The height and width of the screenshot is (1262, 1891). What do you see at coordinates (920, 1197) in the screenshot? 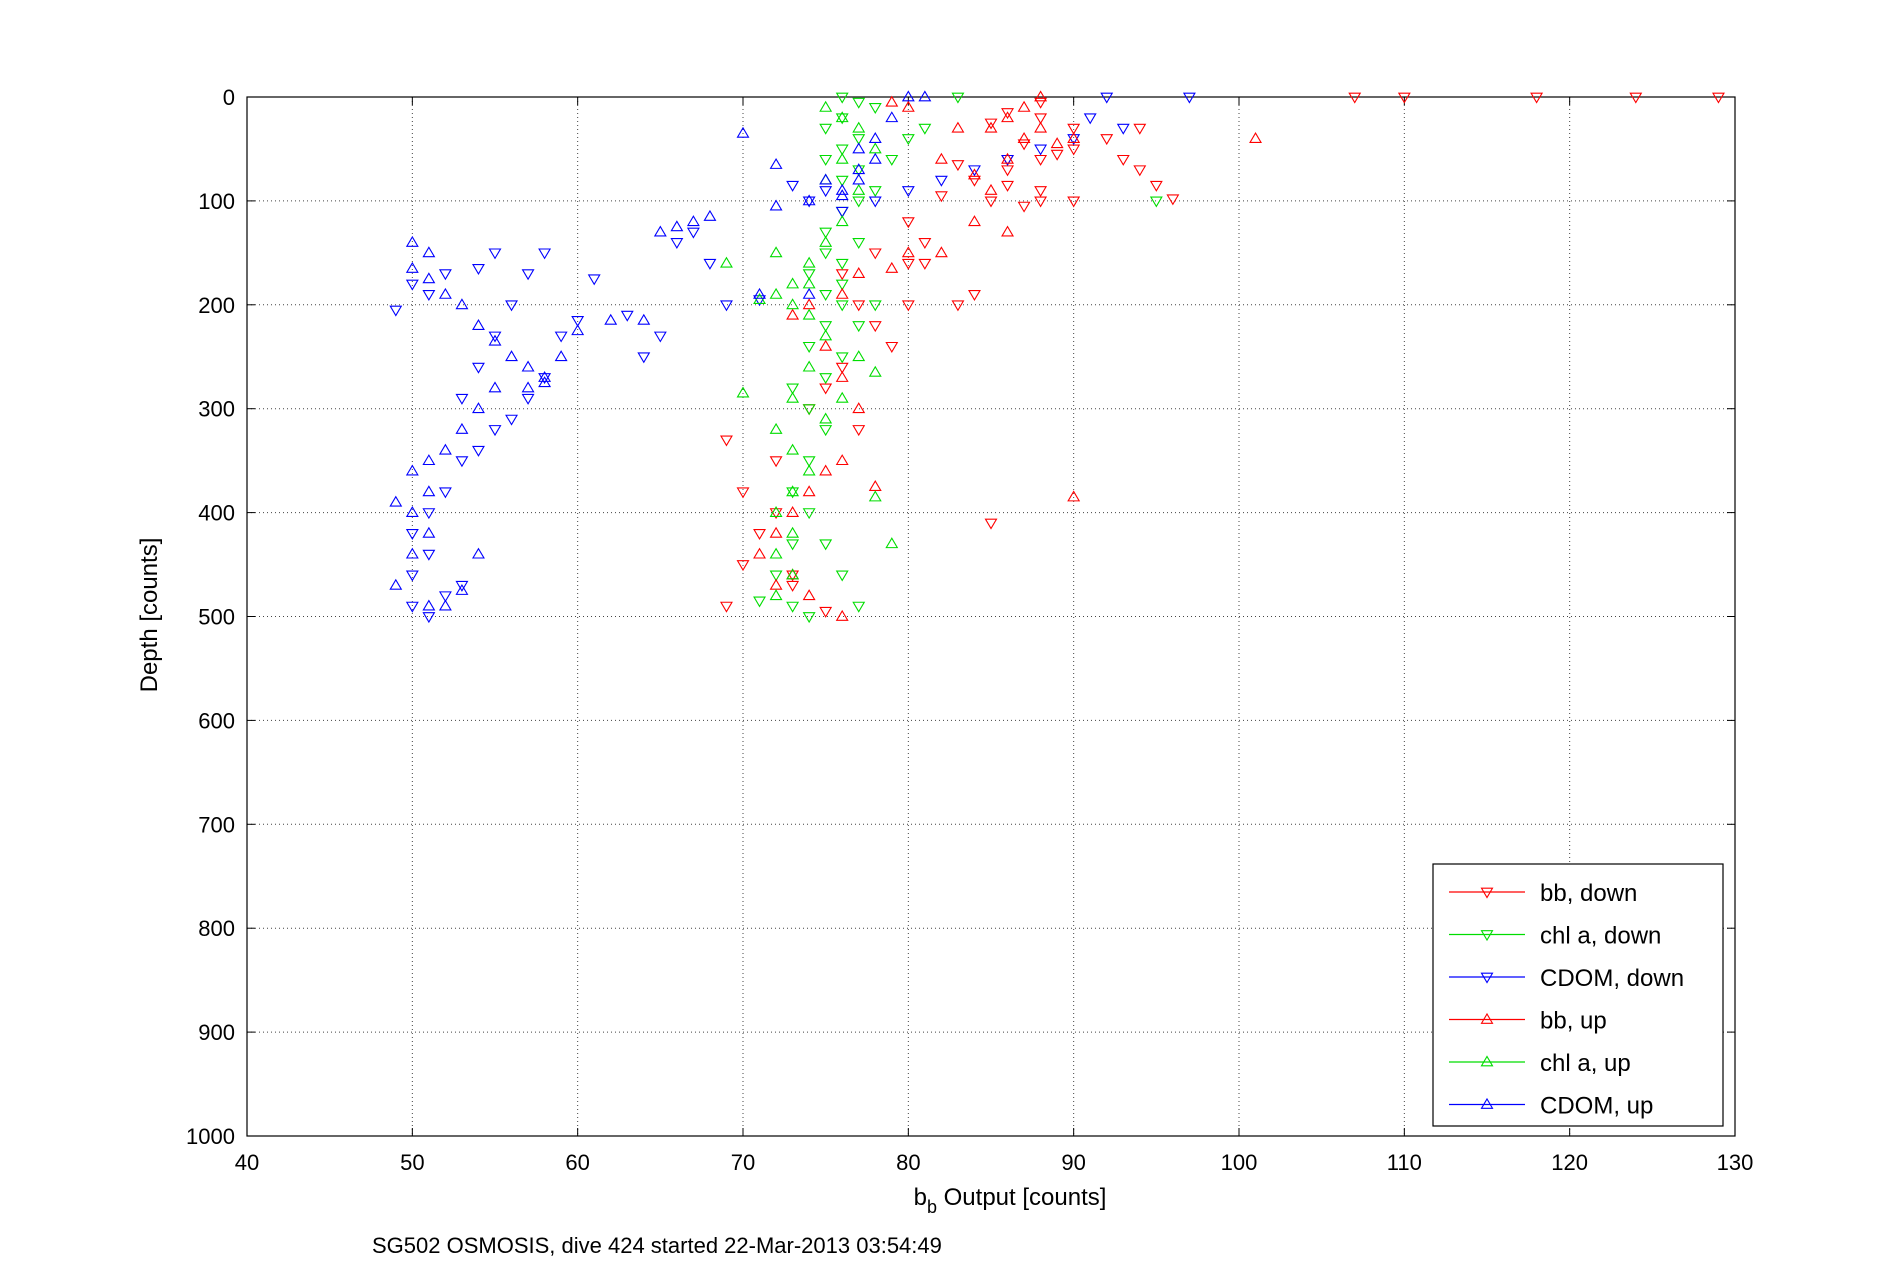
I see `x-axis-label-main: b` at bounding box center [920, 1197].